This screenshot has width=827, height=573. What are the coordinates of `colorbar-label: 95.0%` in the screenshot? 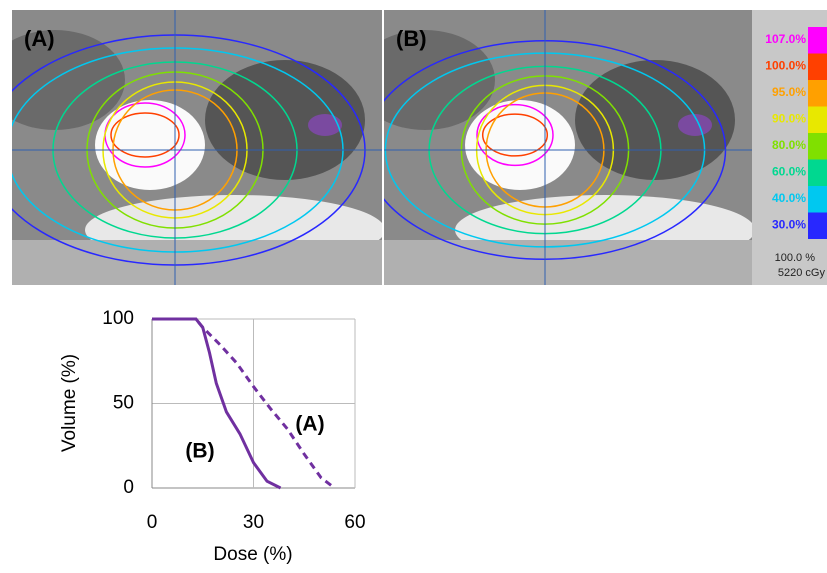 It's located at (789, 92).